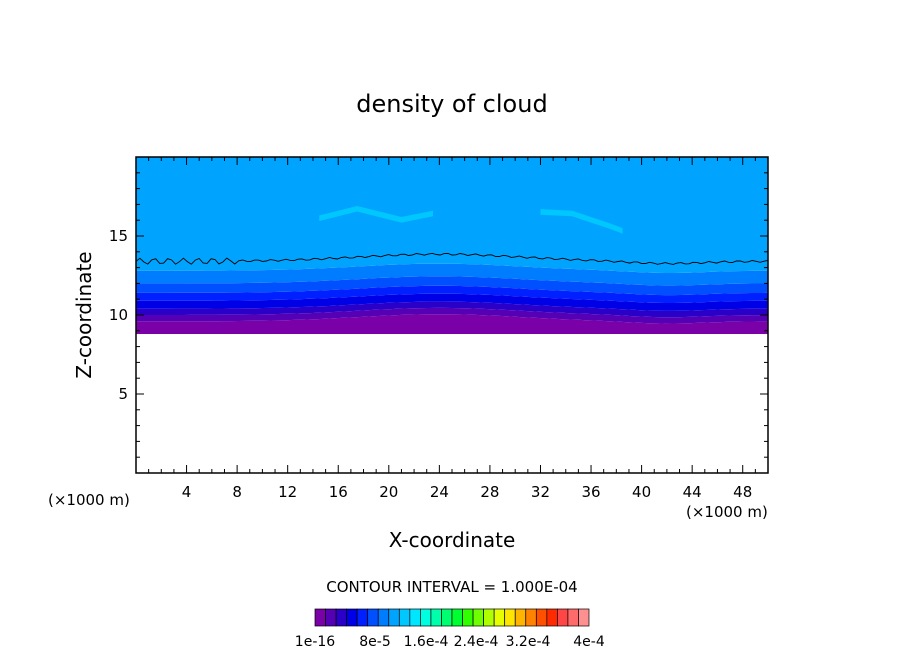  Describe the element at coordinates (287, 492) in the screenshot. I see `x-tick-label: 12` at that location.